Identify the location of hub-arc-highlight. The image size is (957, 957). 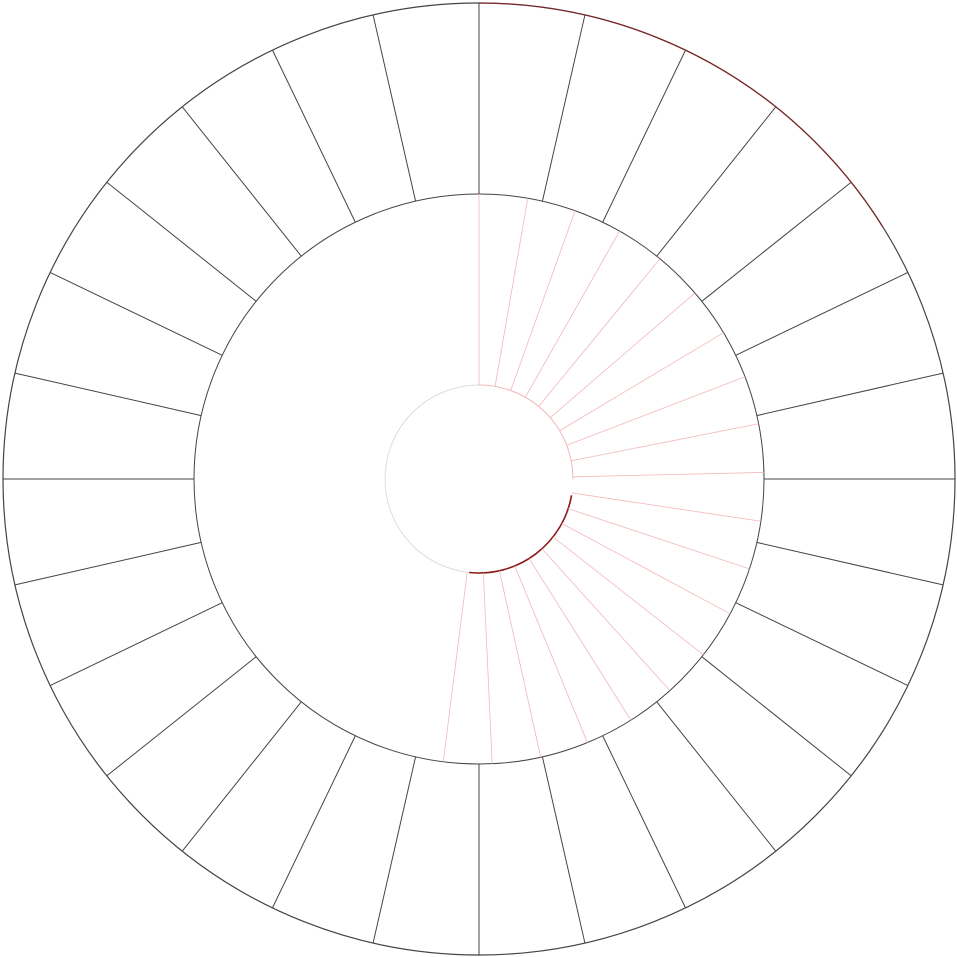
(521, 534).